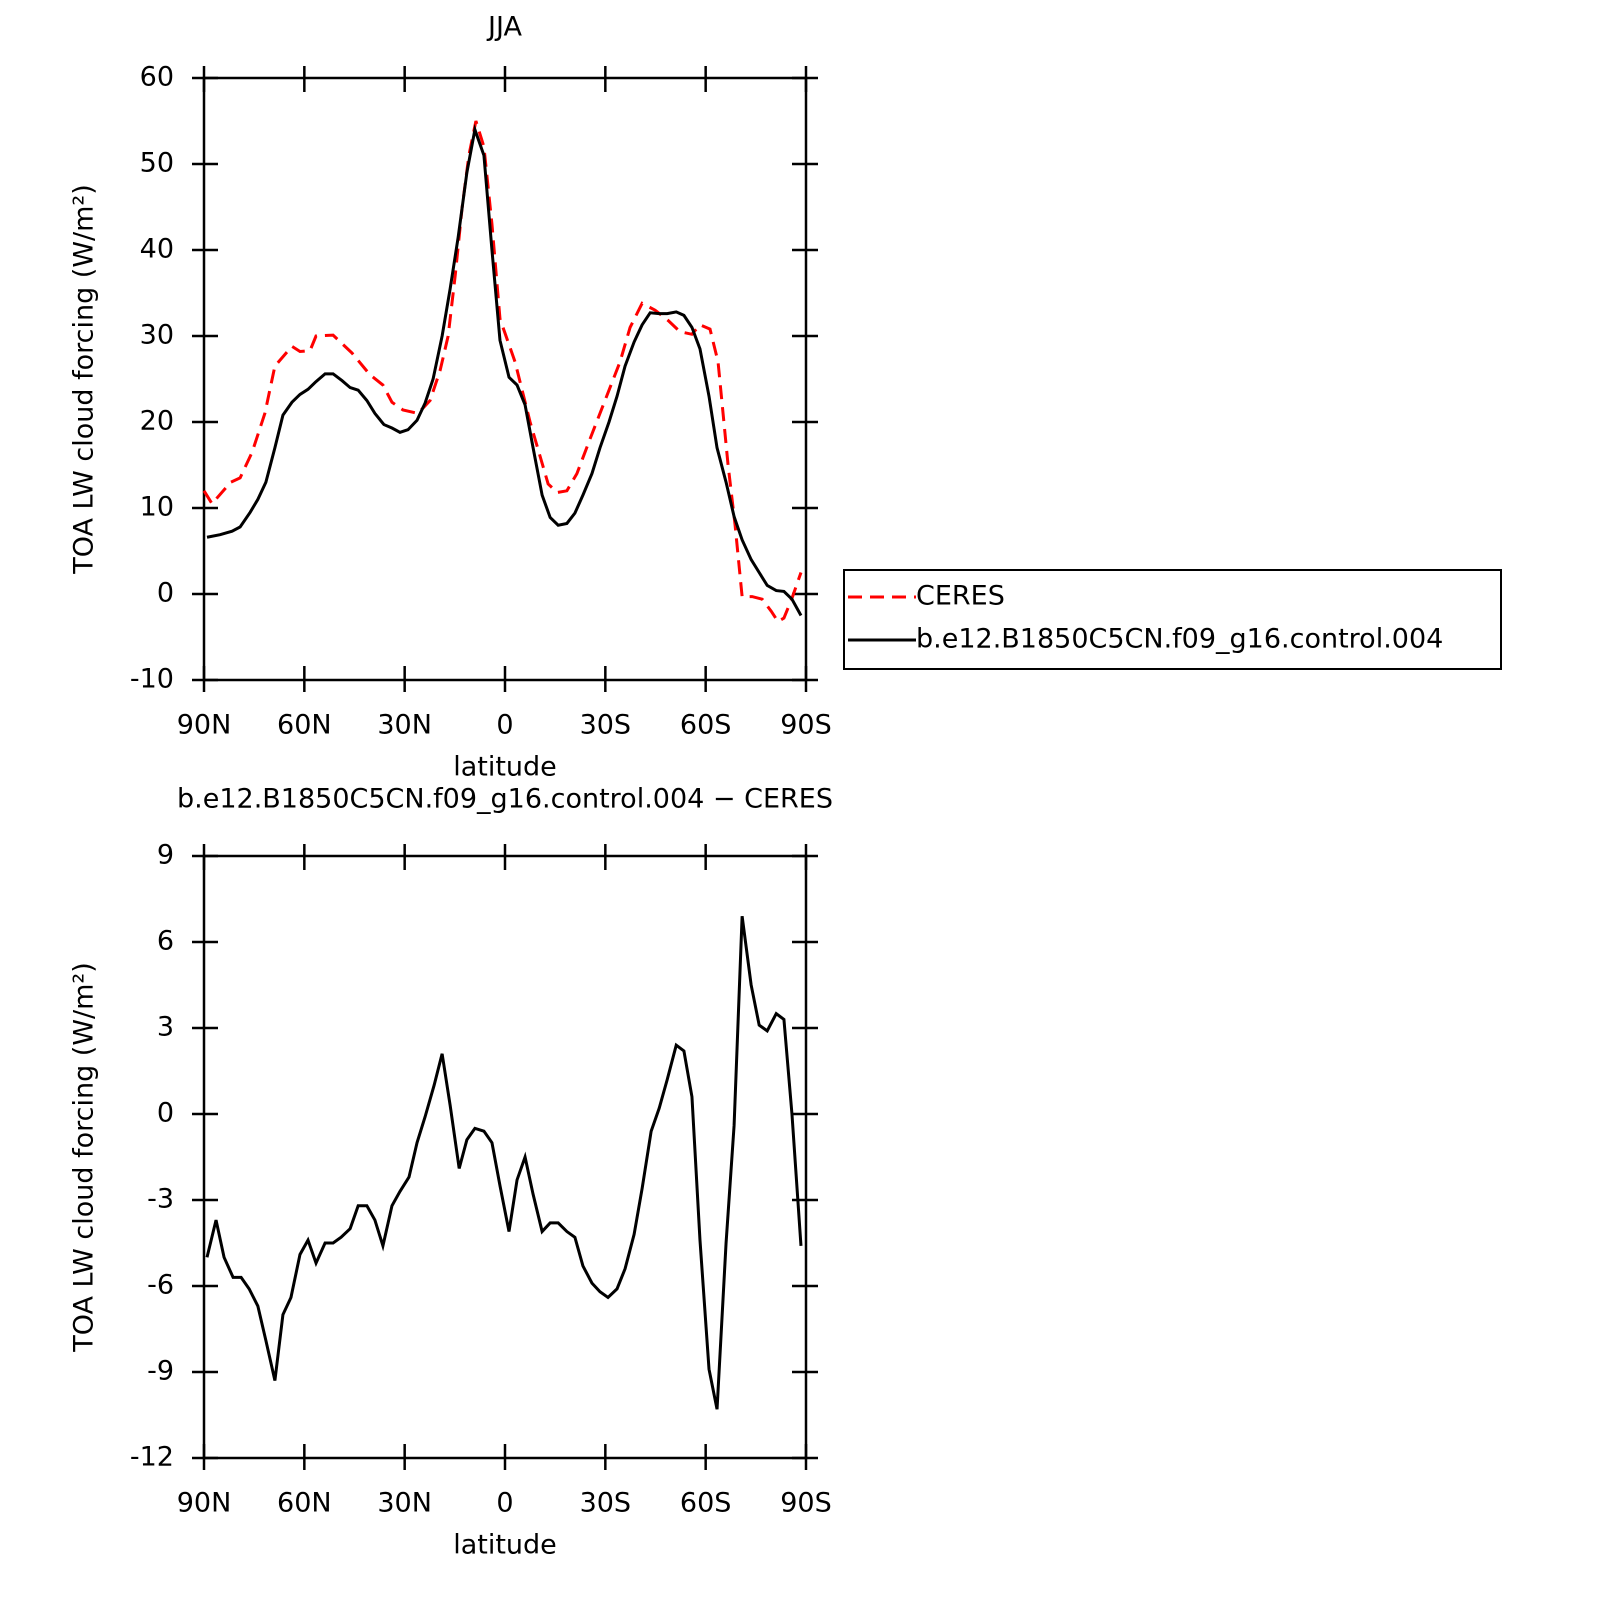 This screenshot has height=1619, width=1620. I want to click on y-tick-label: -9, so click(160, 1371).